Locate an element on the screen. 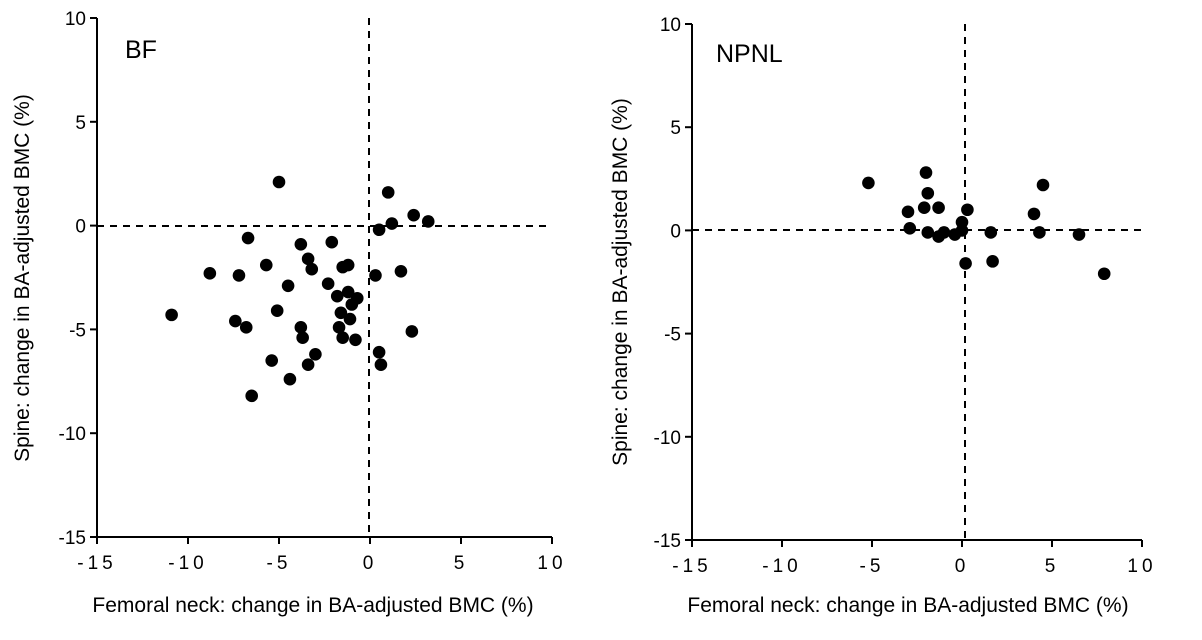  panel-title: NPNL is located at coordinates (749, 54).